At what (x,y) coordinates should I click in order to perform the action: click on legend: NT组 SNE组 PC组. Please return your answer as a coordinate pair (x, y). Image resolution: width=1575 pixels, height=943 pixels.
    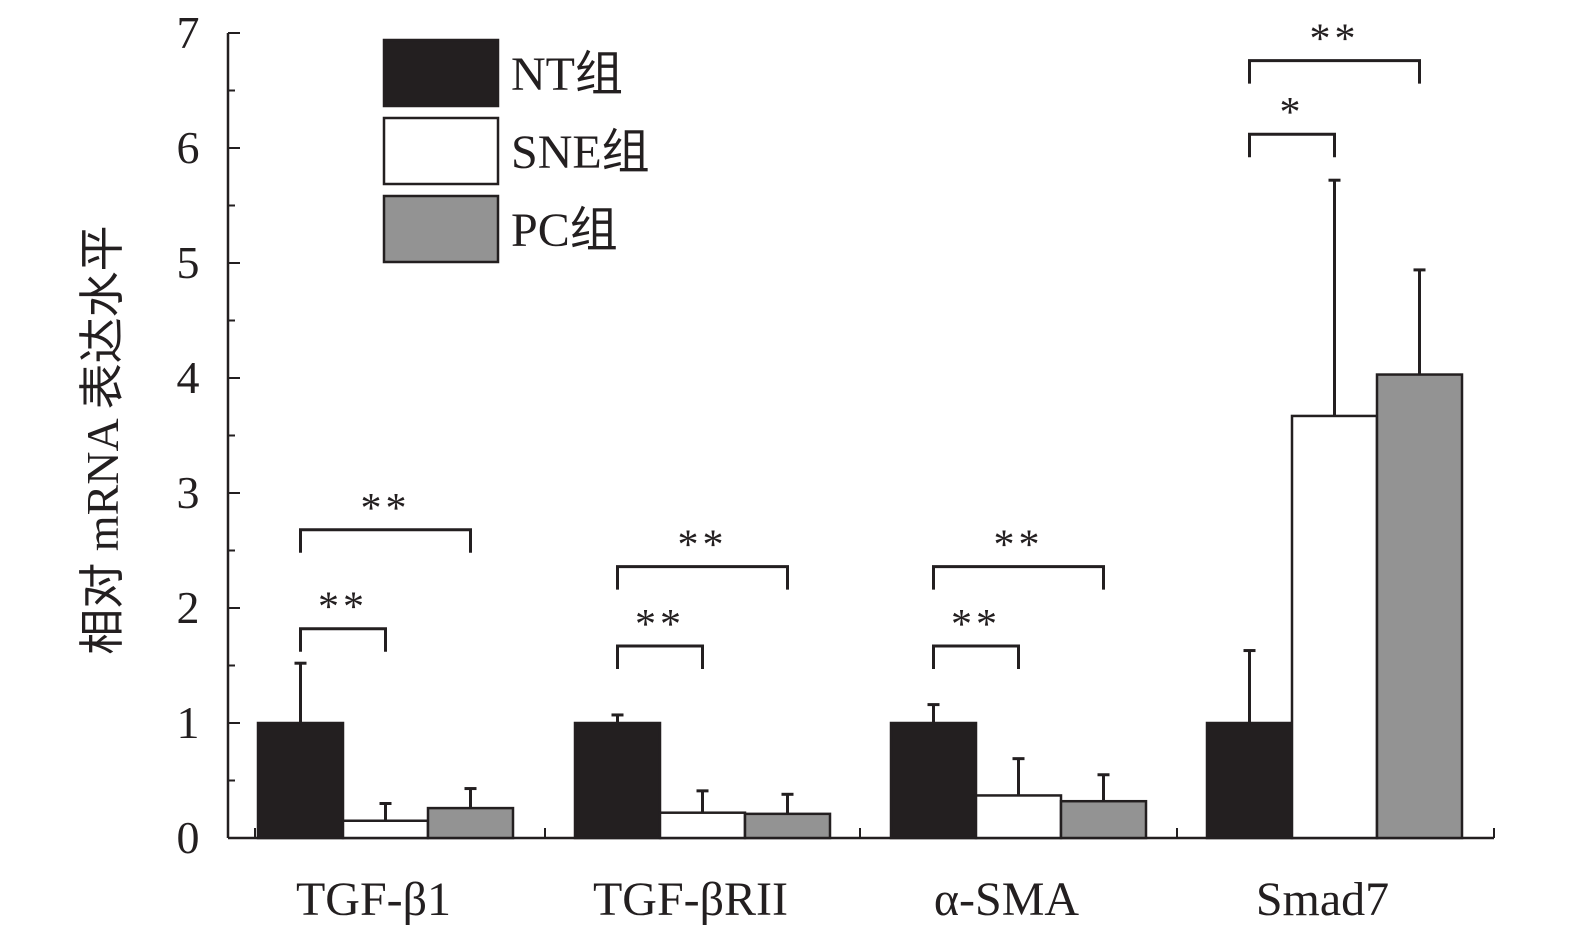
    Looking at the image, I should click on (516, 151).